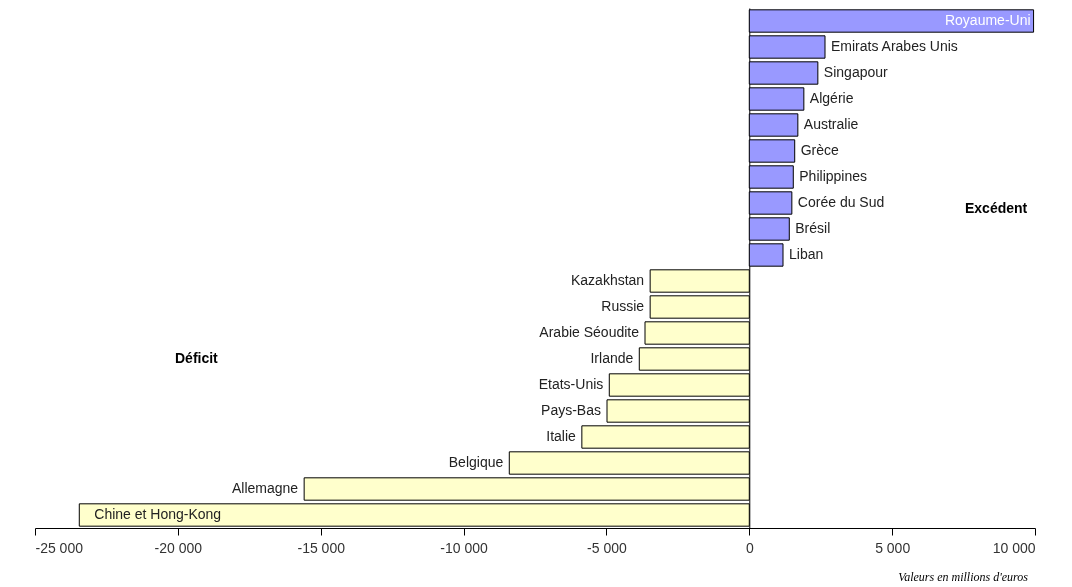  I want to click on x-tick-label: 10 000, so click(1014, 547).